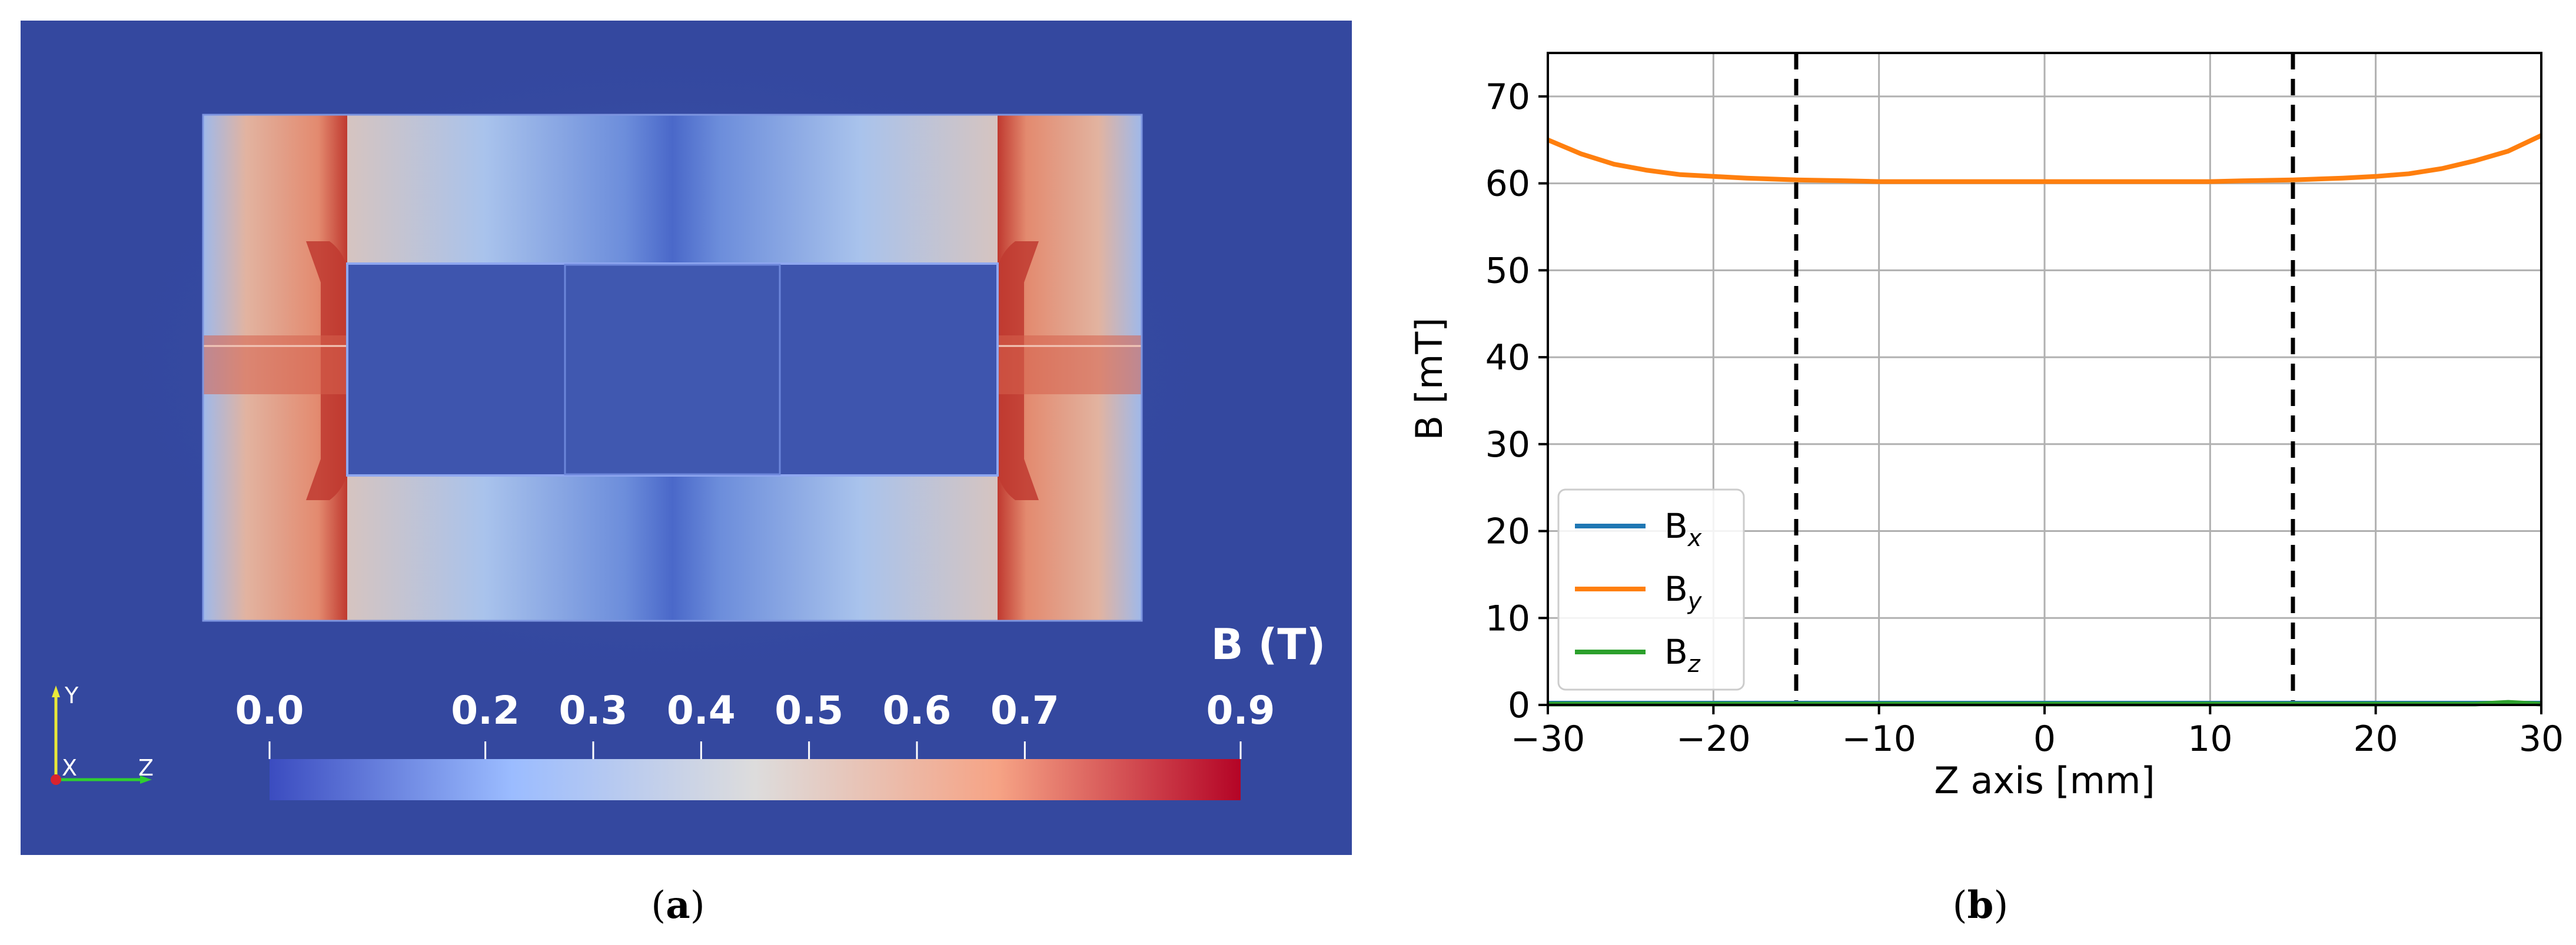 This screenshot has height=945, width=2576. Describe the element at coordinates (1713, 739) in the screenshot. I see `x-tick-label: −20` at that location.